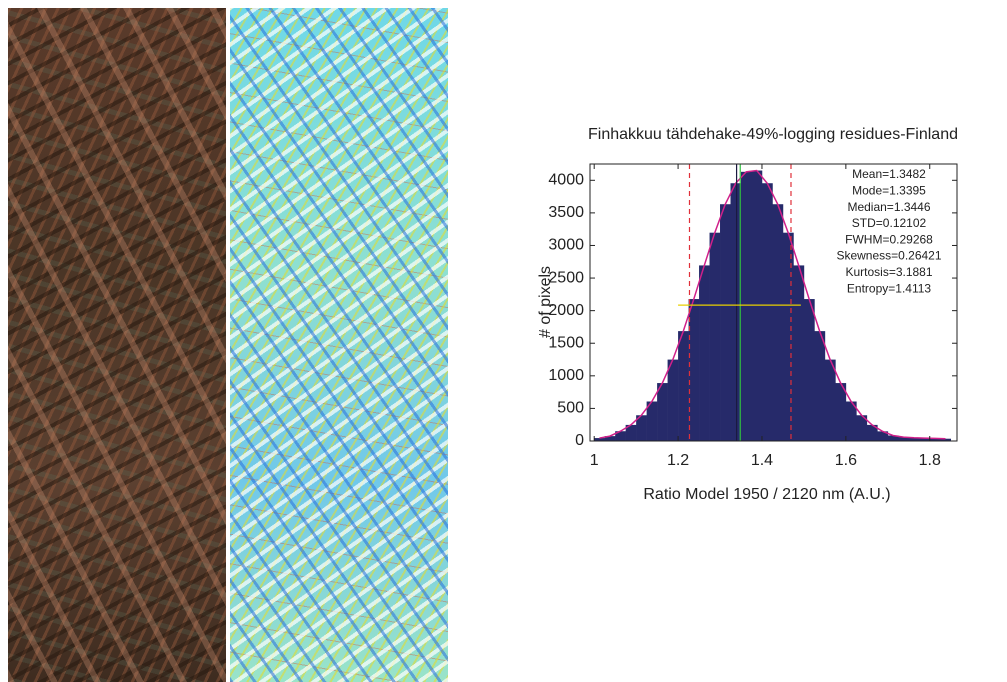 The image size is (1007, 682). I want to click on fit-curve, so click(772, 304).